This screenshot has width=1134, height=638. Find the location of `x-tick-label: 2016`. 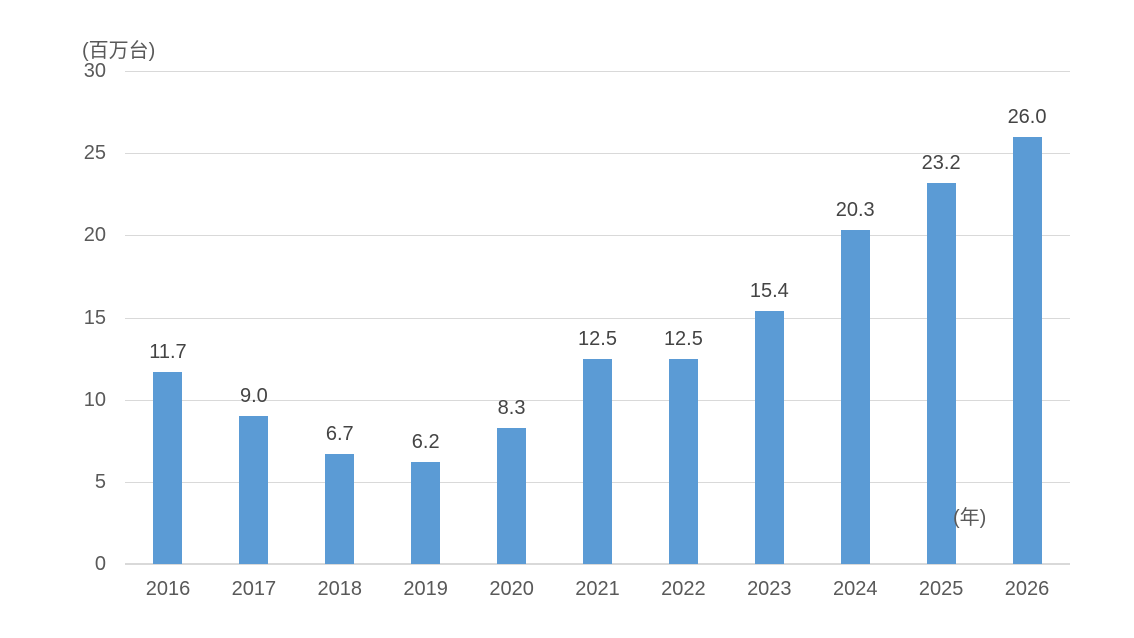

x-tick-label: 2016 is located at coordinates (168, 589).